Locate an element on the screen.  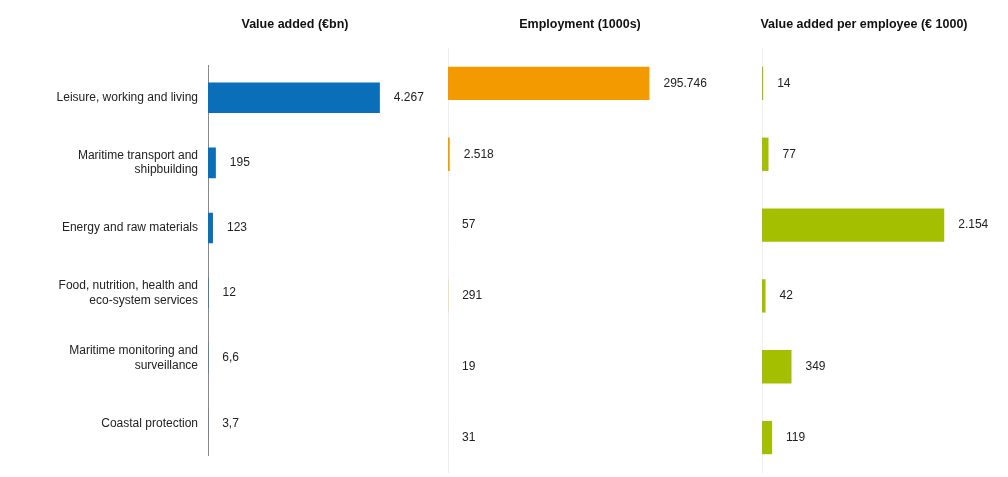
data-label: 119 is located at coordinates (796, 436).